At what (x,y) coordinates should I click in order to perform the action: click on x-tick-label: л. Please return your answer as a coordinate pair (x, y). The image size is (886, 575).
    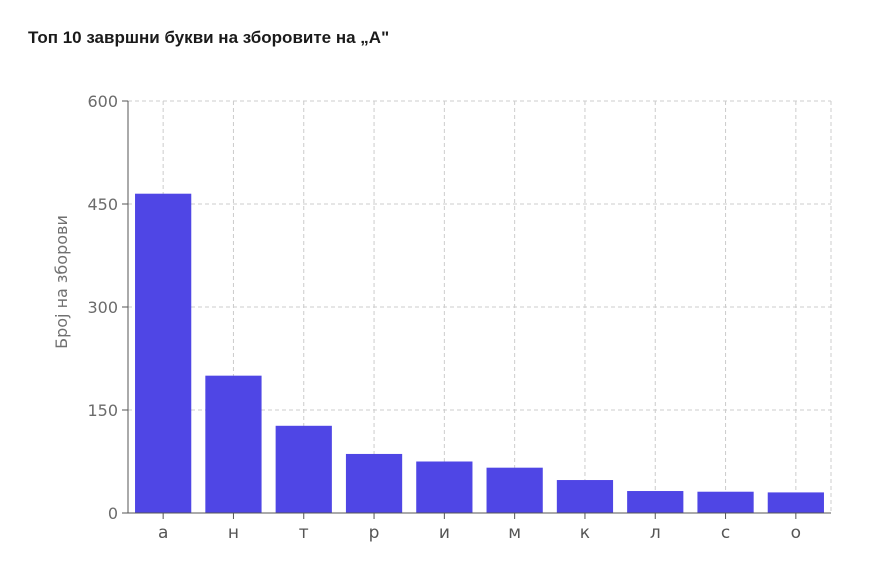
    Looking at the image, I should click on (655, 533).